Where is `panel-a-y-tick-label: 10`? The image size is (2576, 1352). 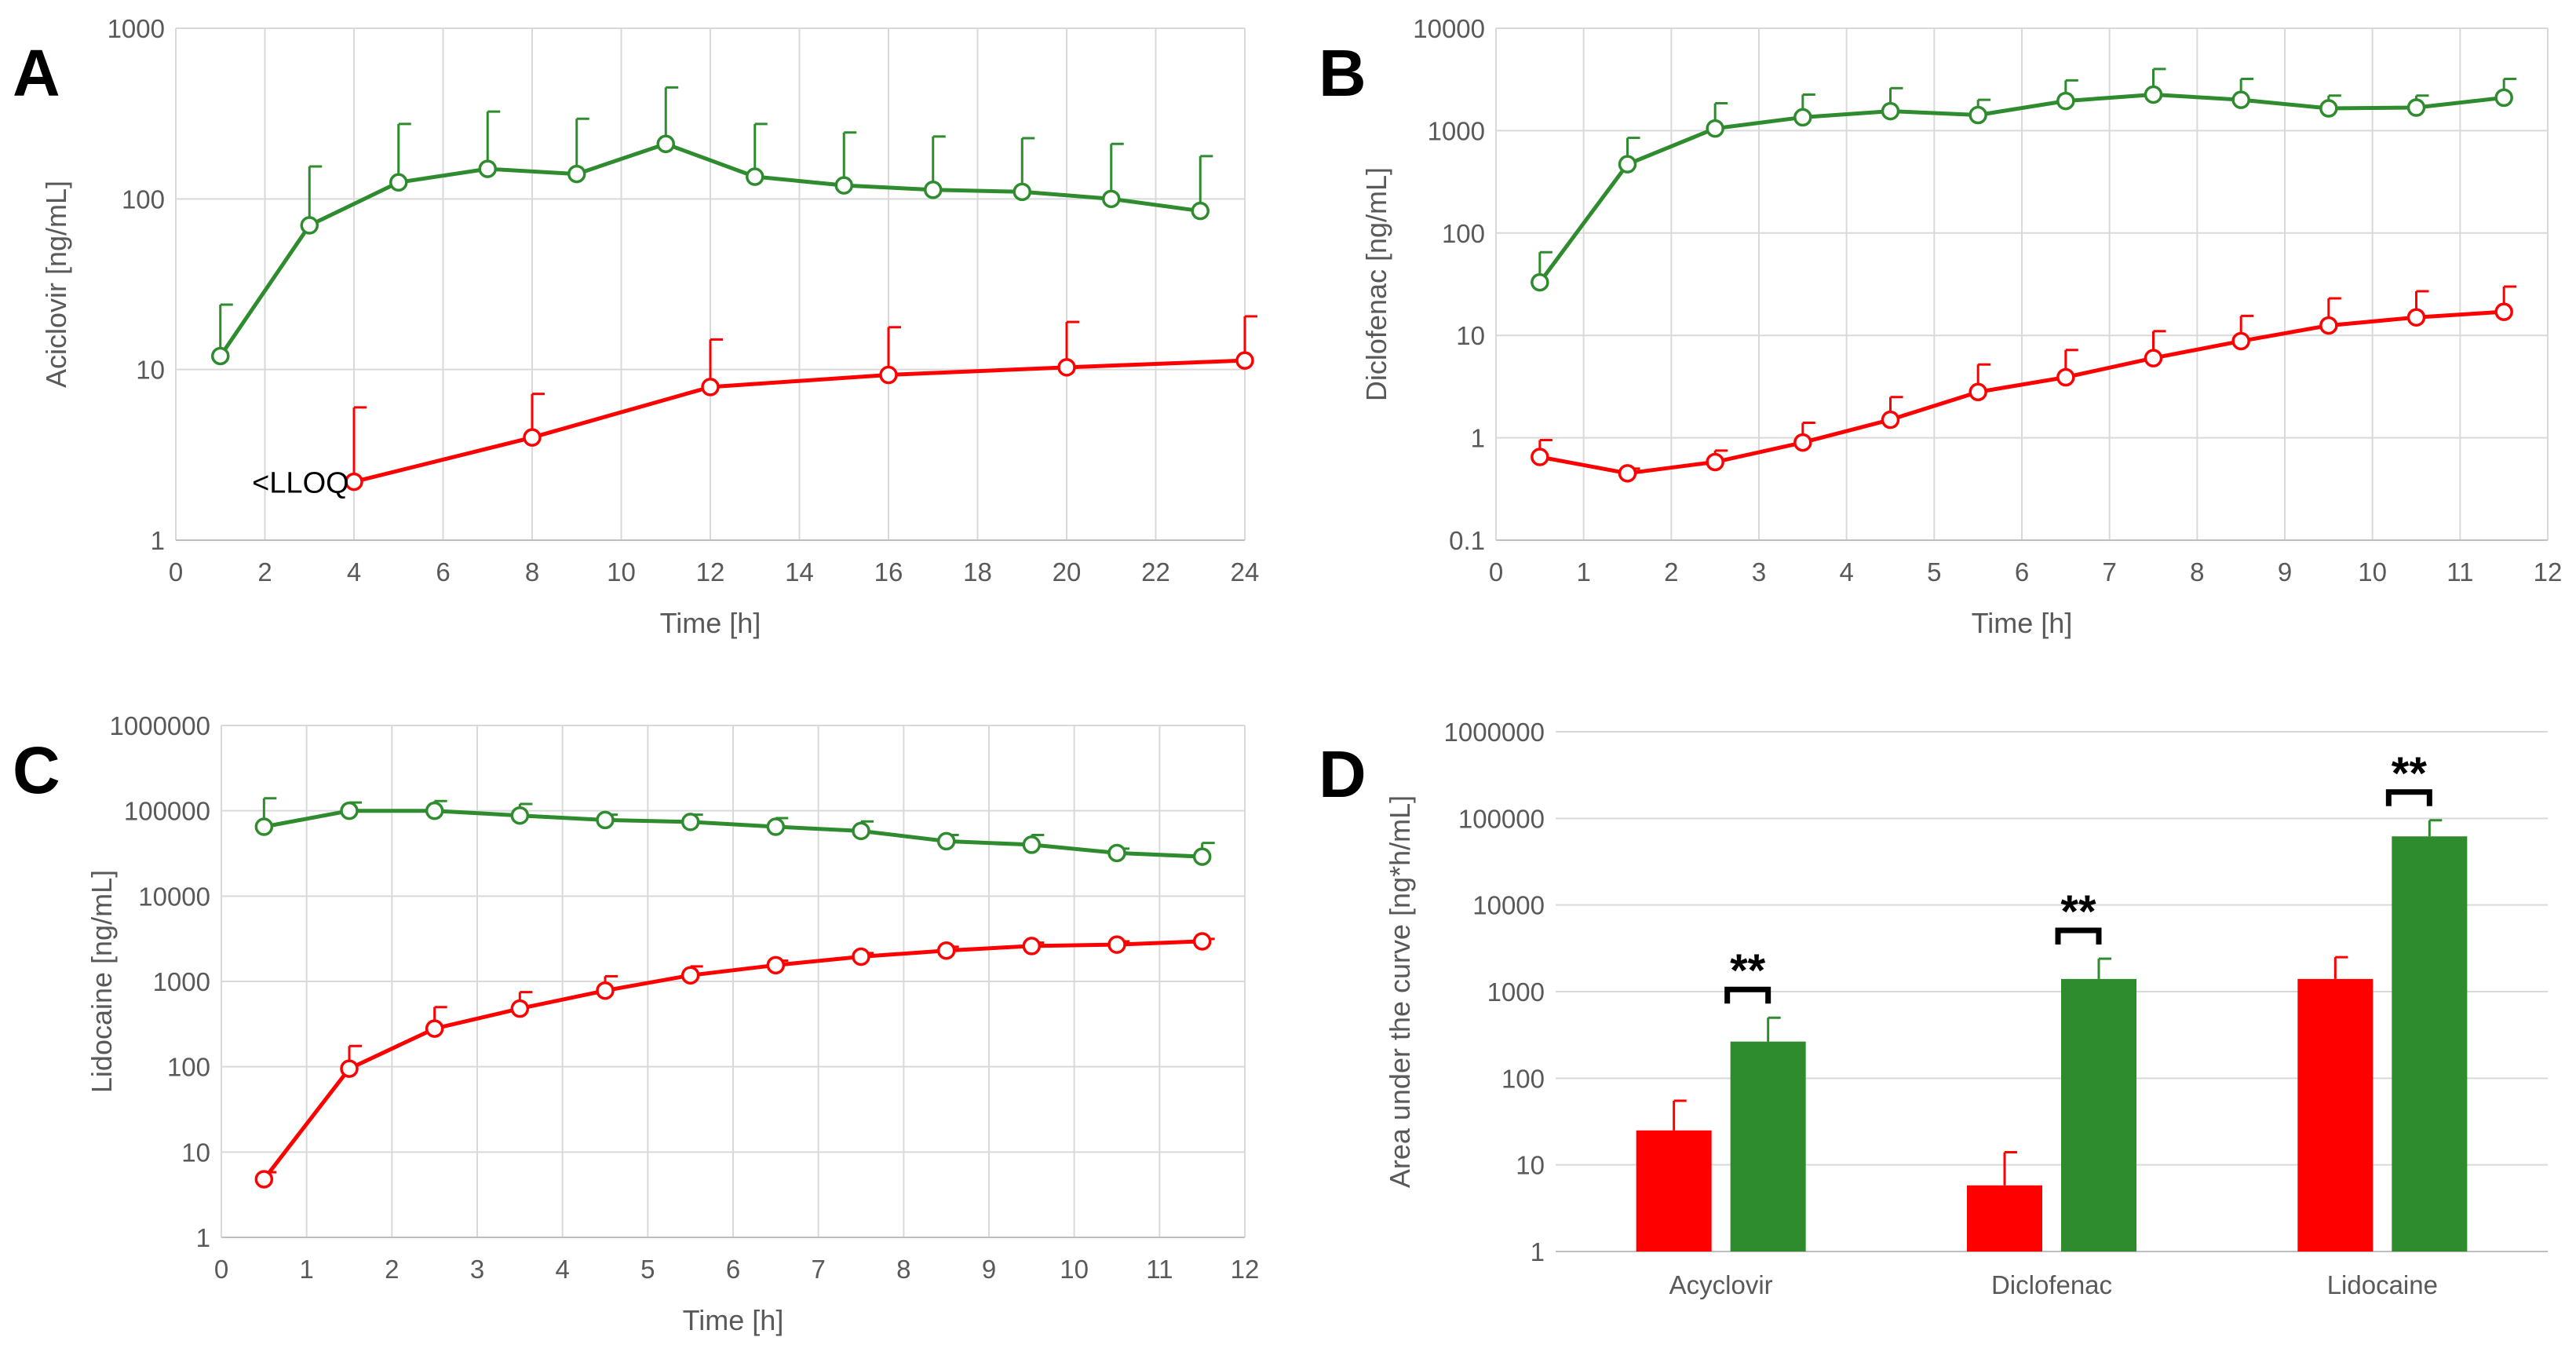
panel-a-y-tick-label: 10 is located at coordinates (150, 370).